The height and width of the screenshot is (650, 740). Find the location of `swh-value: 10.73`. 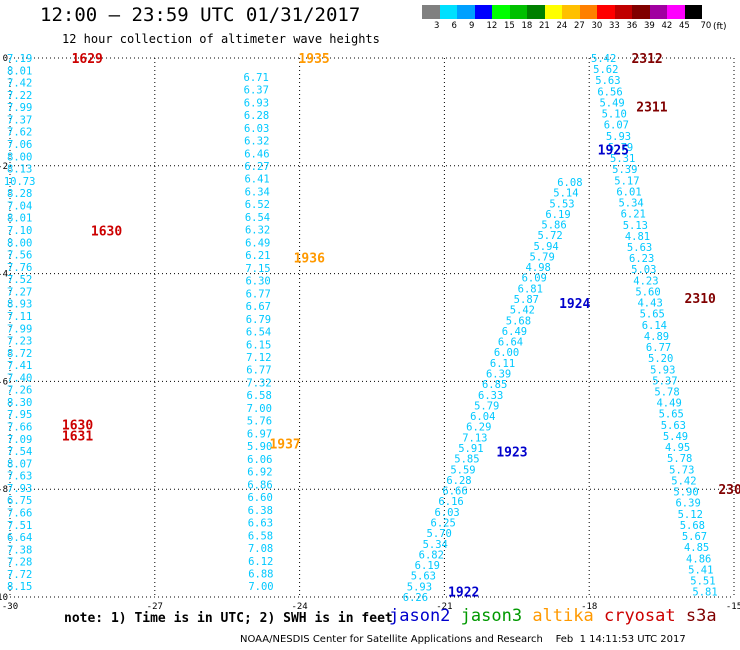

swh-value: 10.73 is located at coordinates (20, 182).